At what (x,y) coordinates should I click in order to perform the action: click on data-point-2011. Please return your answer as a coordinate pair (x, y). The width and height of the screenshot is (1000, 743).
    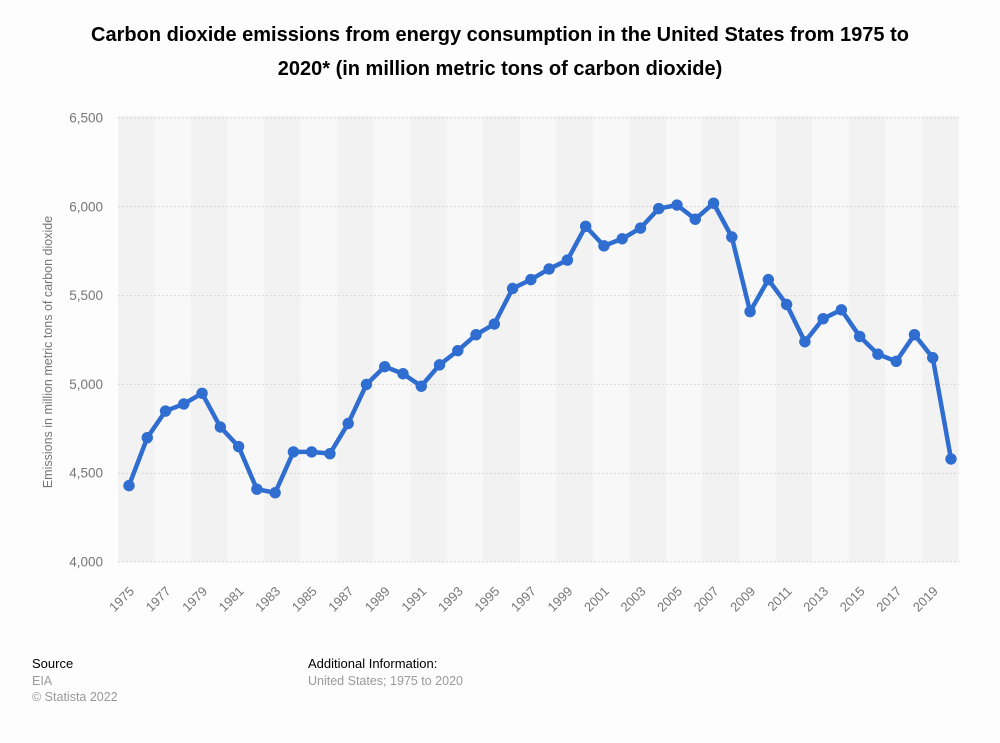
    Looking at the image, I should click on (786, 304).